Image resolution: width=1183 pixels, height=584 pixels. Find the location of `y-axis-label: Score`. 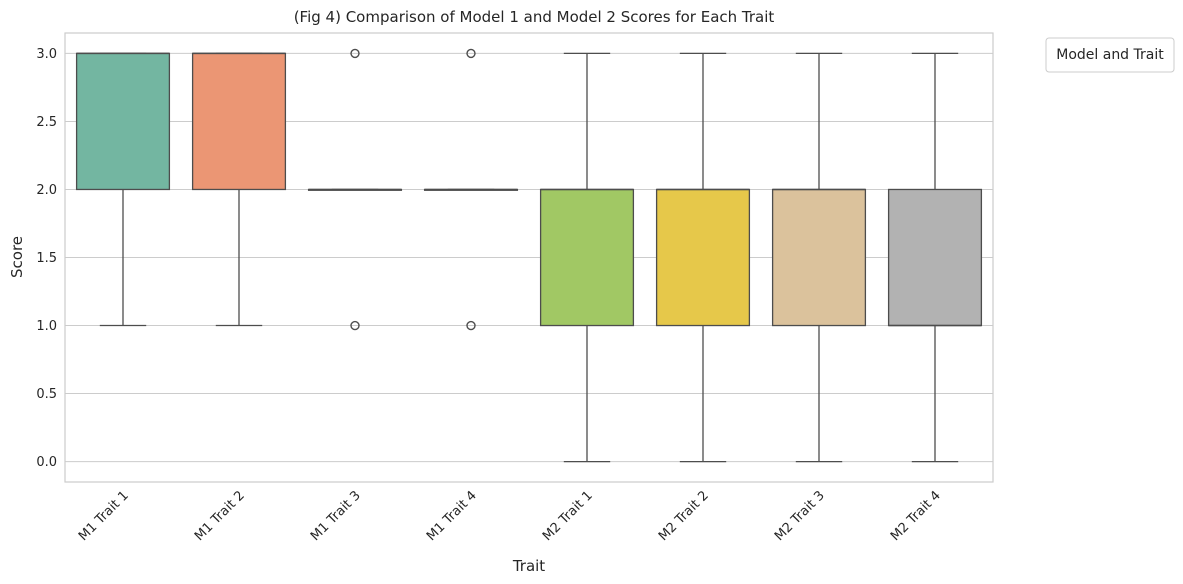

y-axis-label: Score is located at coordinates (17, 257).